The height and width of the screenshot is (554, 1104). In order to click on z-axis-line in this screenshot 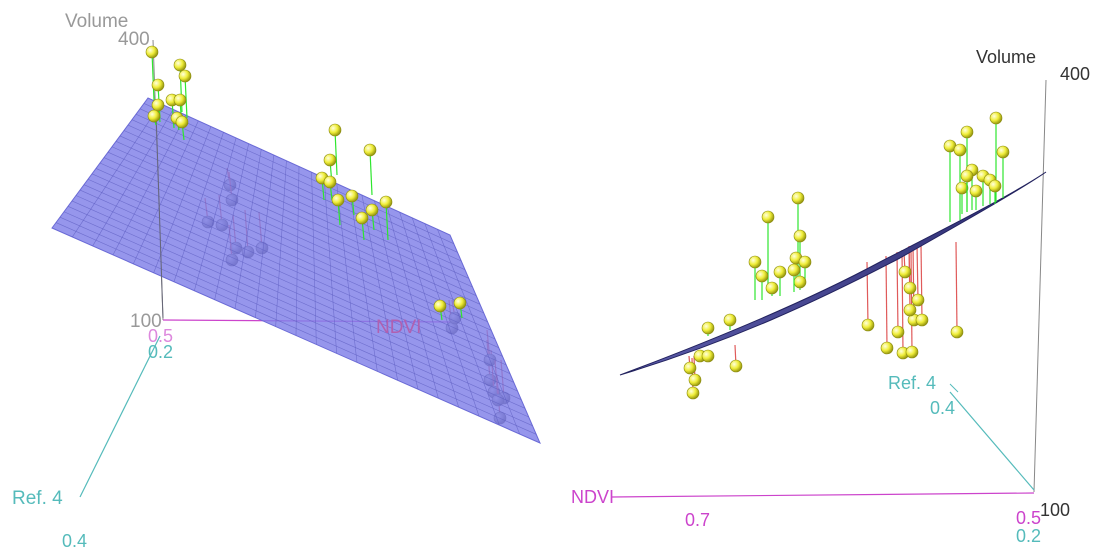, I will do `click(1040, 286)`.